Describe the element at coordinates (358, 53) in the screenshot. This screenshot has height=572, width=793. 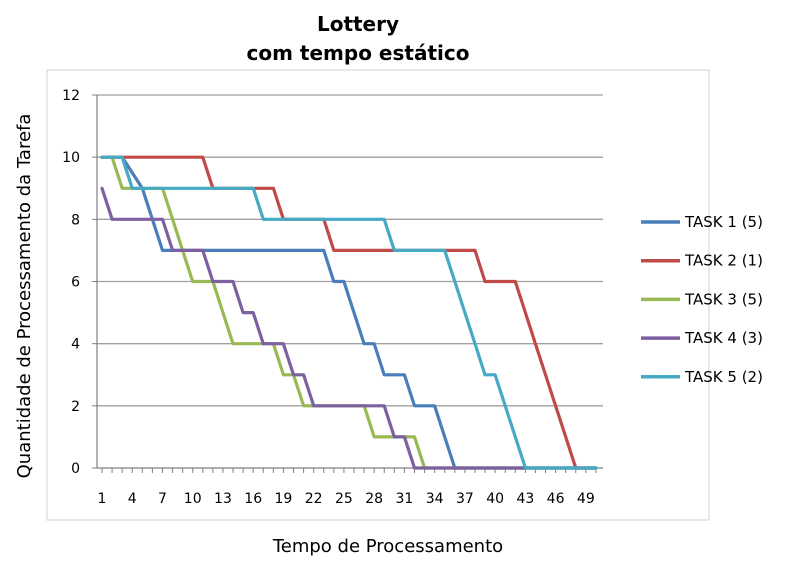
I see `chart-title-line-2: com tempo estático` at that location.